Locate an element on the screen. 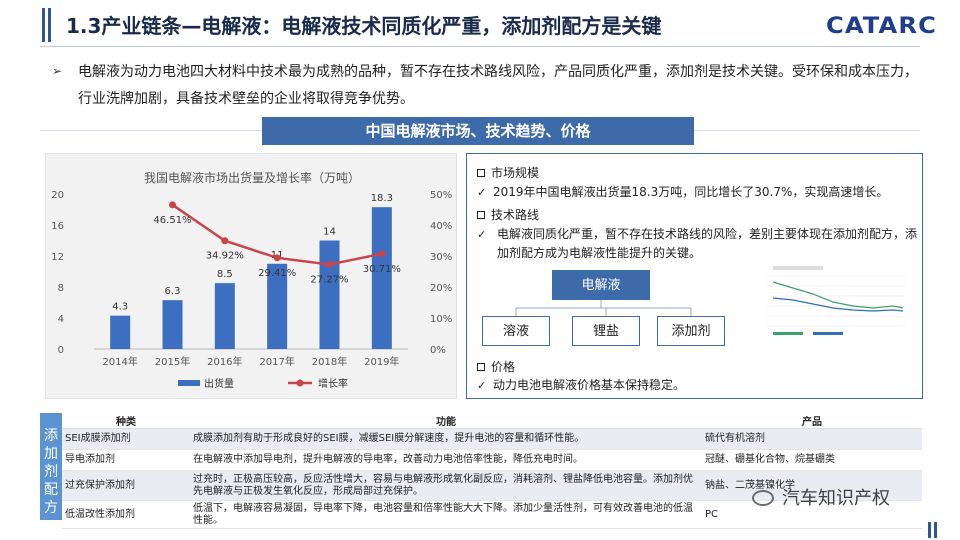 The image size is (960, 540). line-data-label: 30.71% is located at coordinates (382, 269).